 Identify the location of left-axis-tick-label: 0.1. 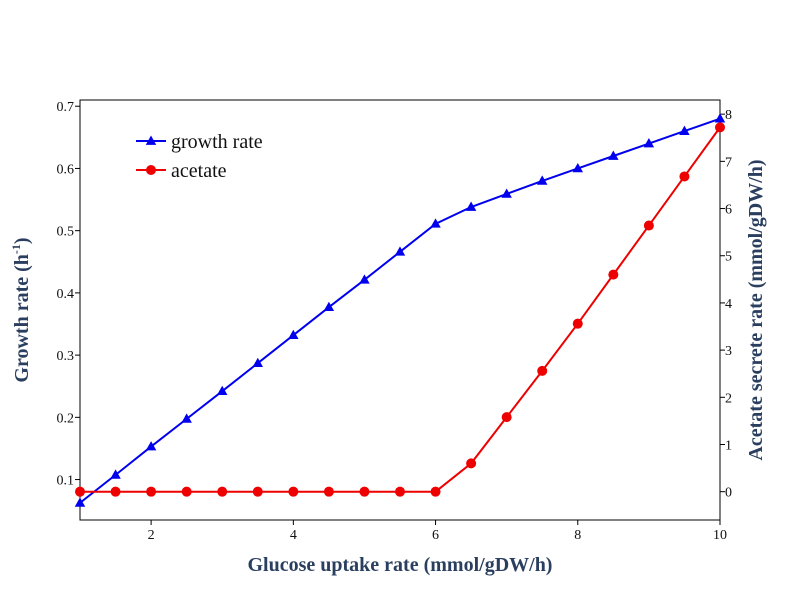
(66, 481).